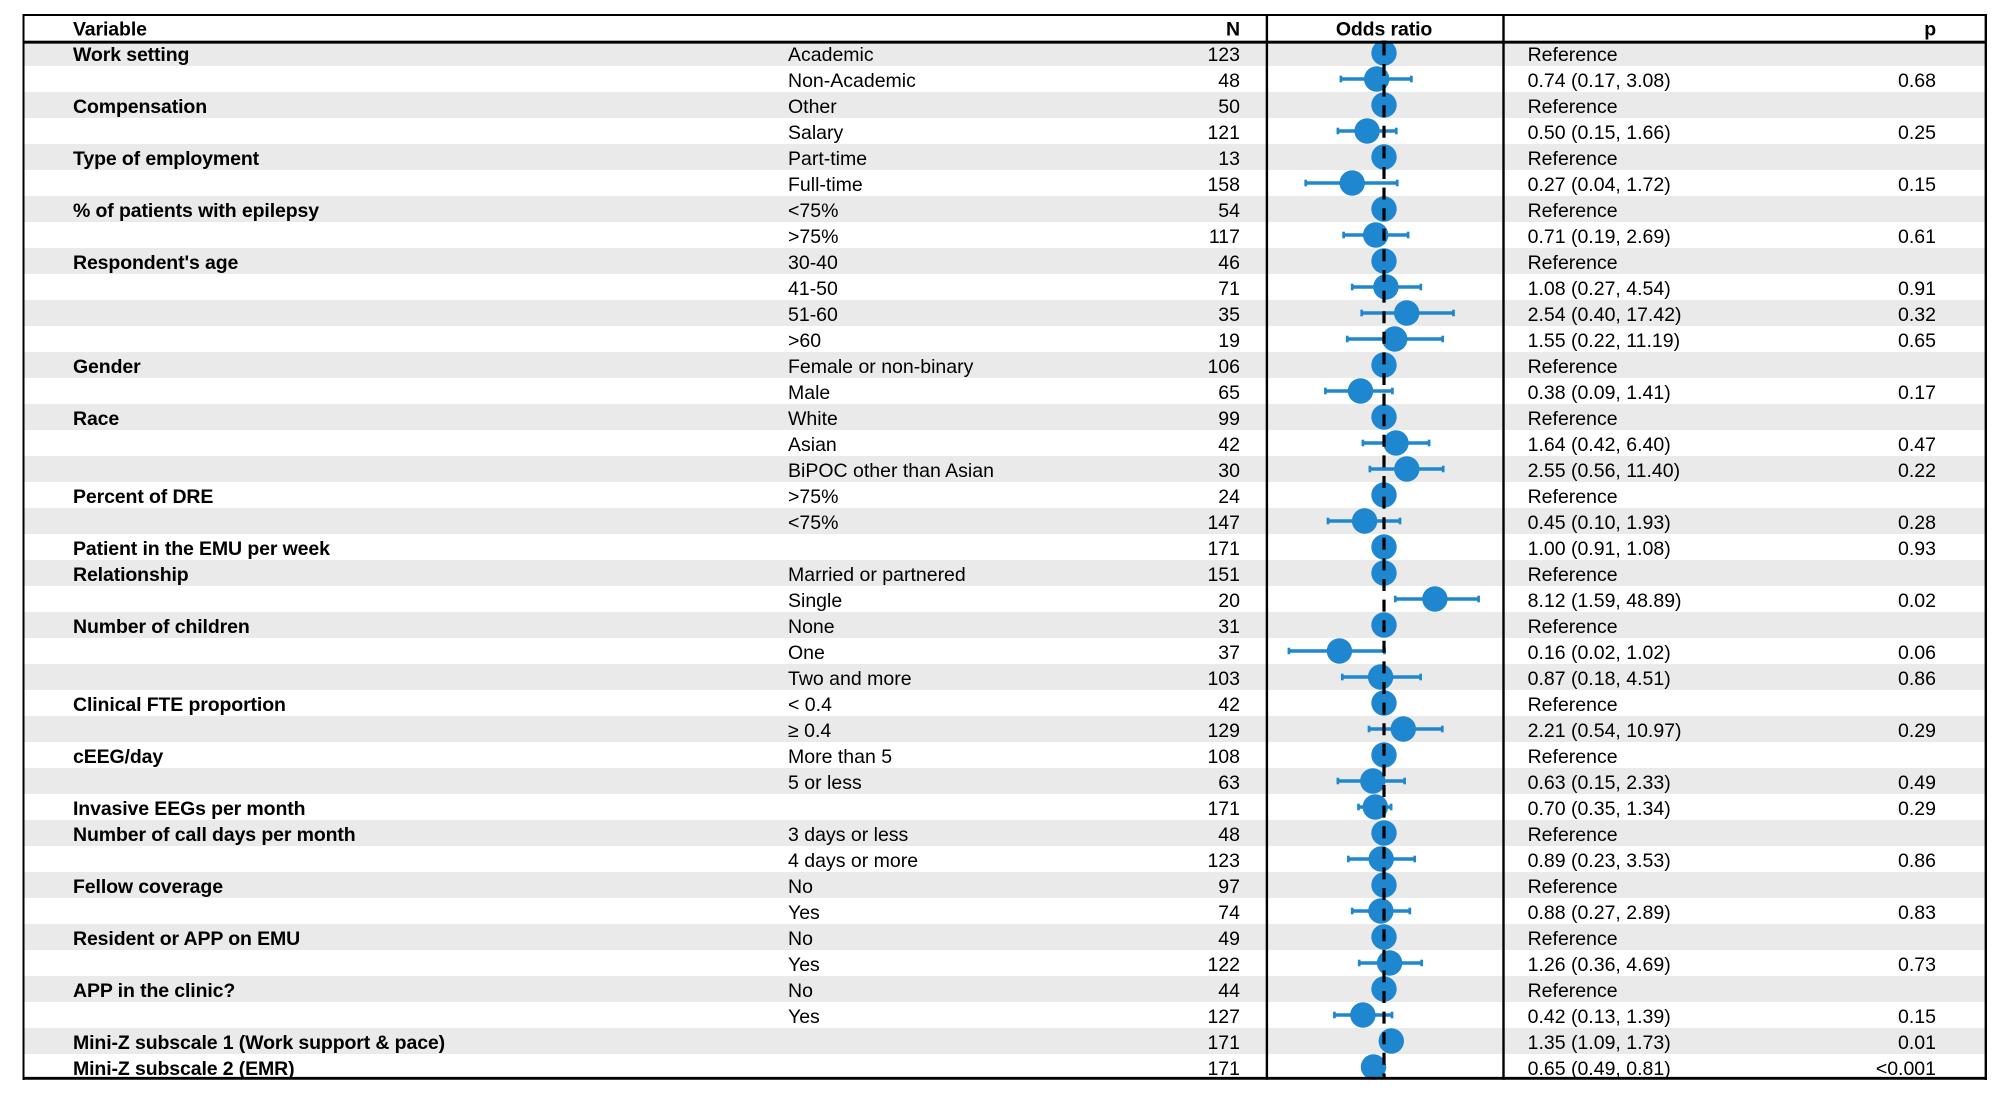 This screenshot has width=2000, height=1105. Describe the element at coordinates (1599, 1017) in the screenshot. I see `svg-text: 0.42 (0.13, 1.39)` at that location.